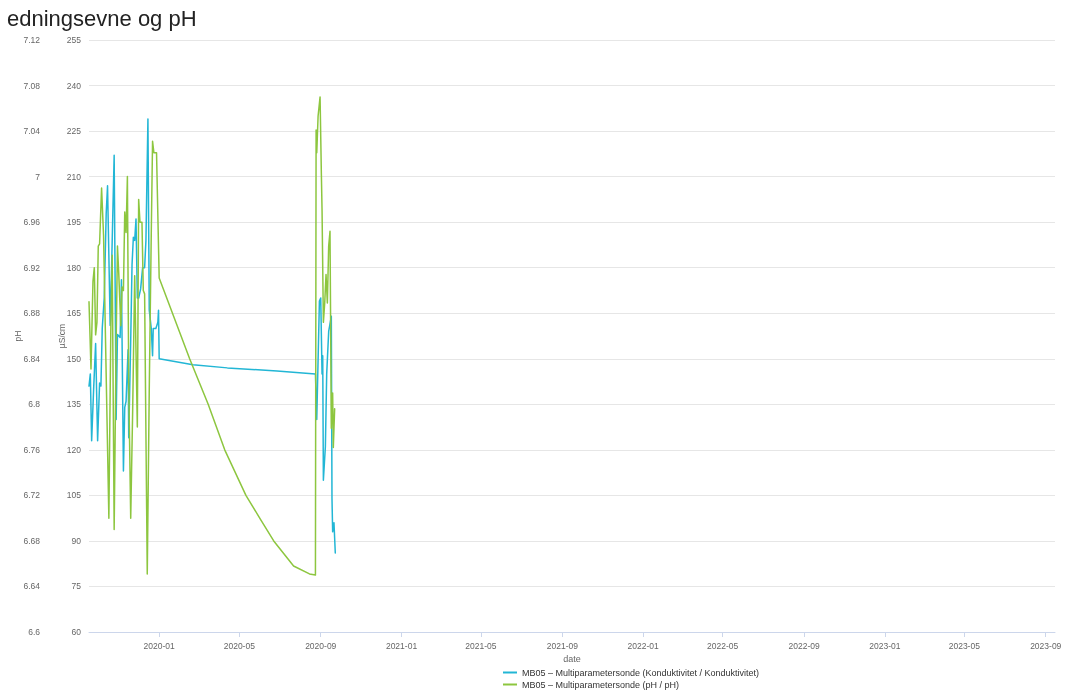 Image resolution: width=1077 pixels, height=693 pixels. What do you see at coordinates (76, 586) in the screenshot?
I see `y-tick-label: 75` at bounding box center [76, 586].